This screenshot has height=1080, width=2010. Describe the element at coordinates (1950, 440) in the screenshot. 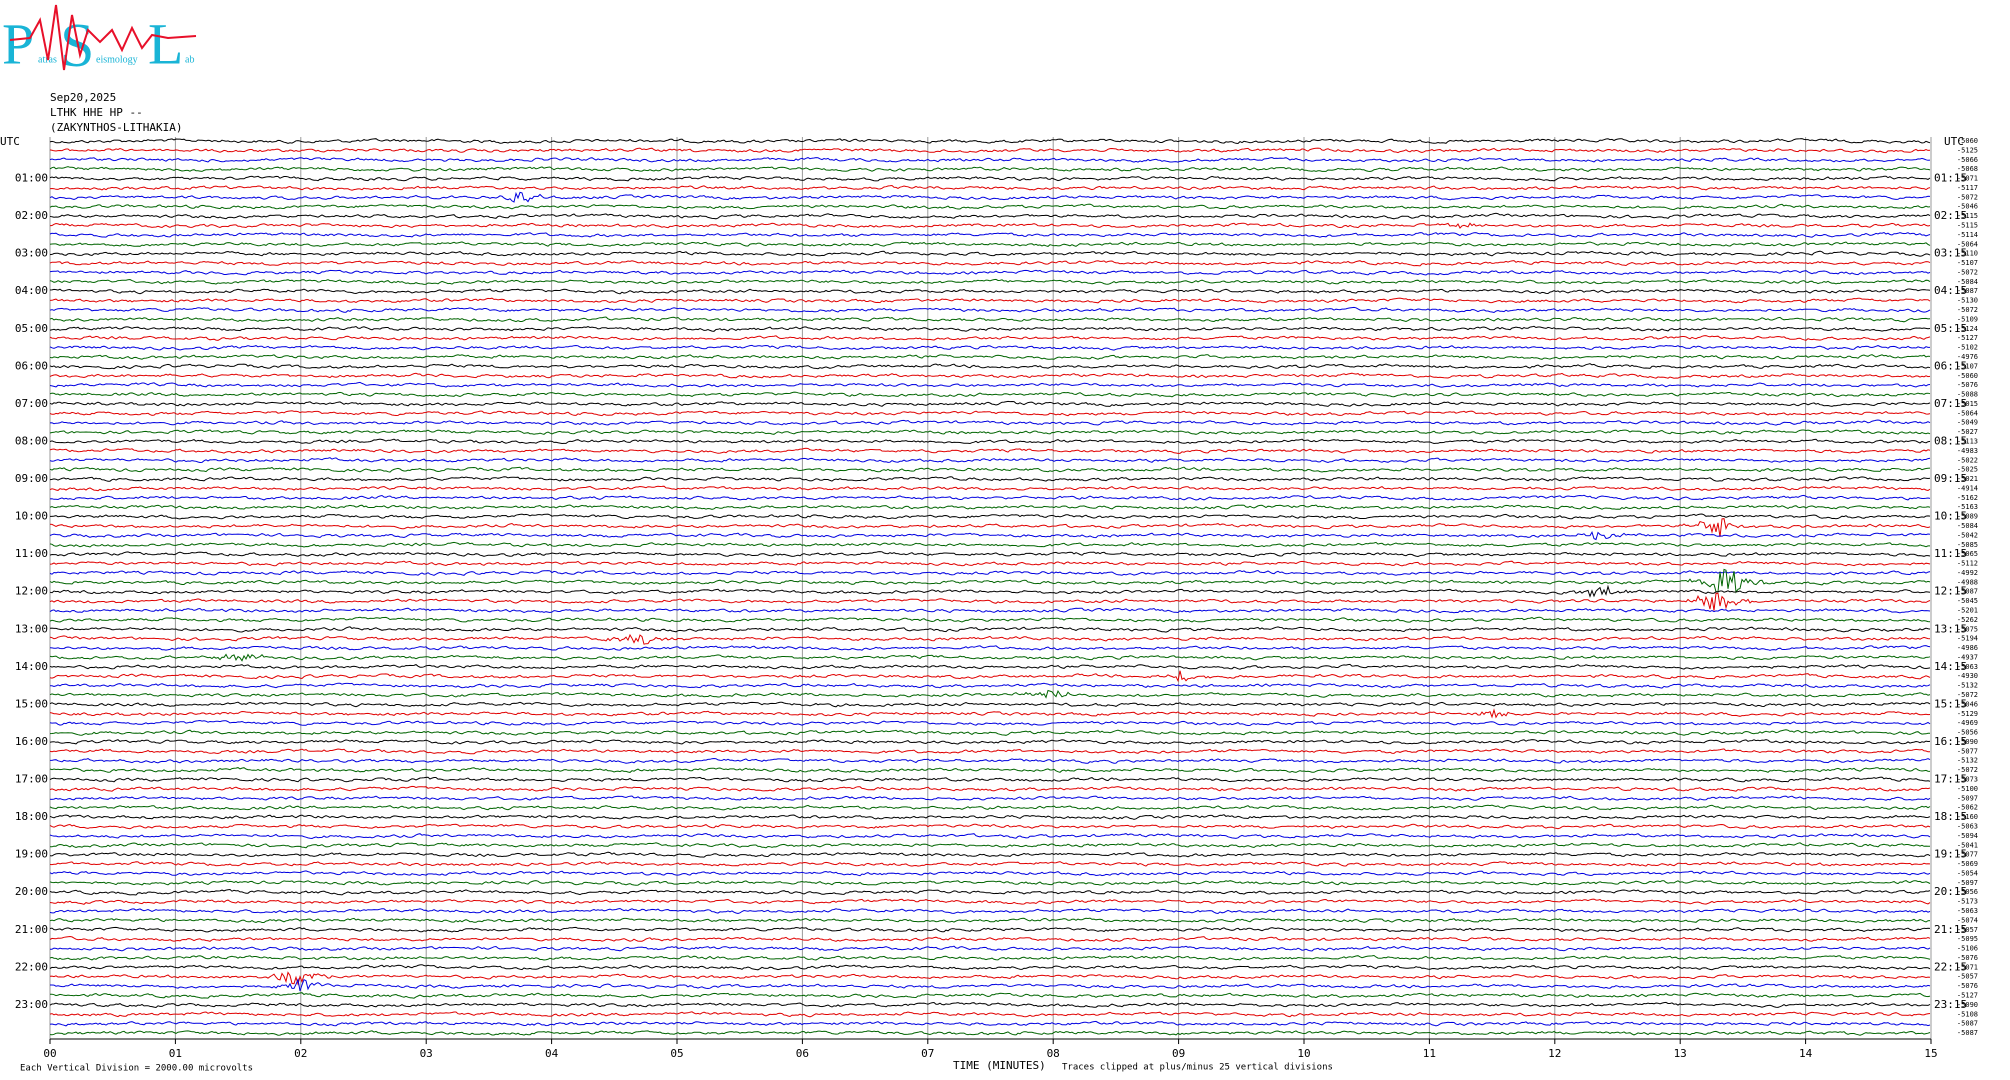

I see `hour-label-right: 08:15` at that location.